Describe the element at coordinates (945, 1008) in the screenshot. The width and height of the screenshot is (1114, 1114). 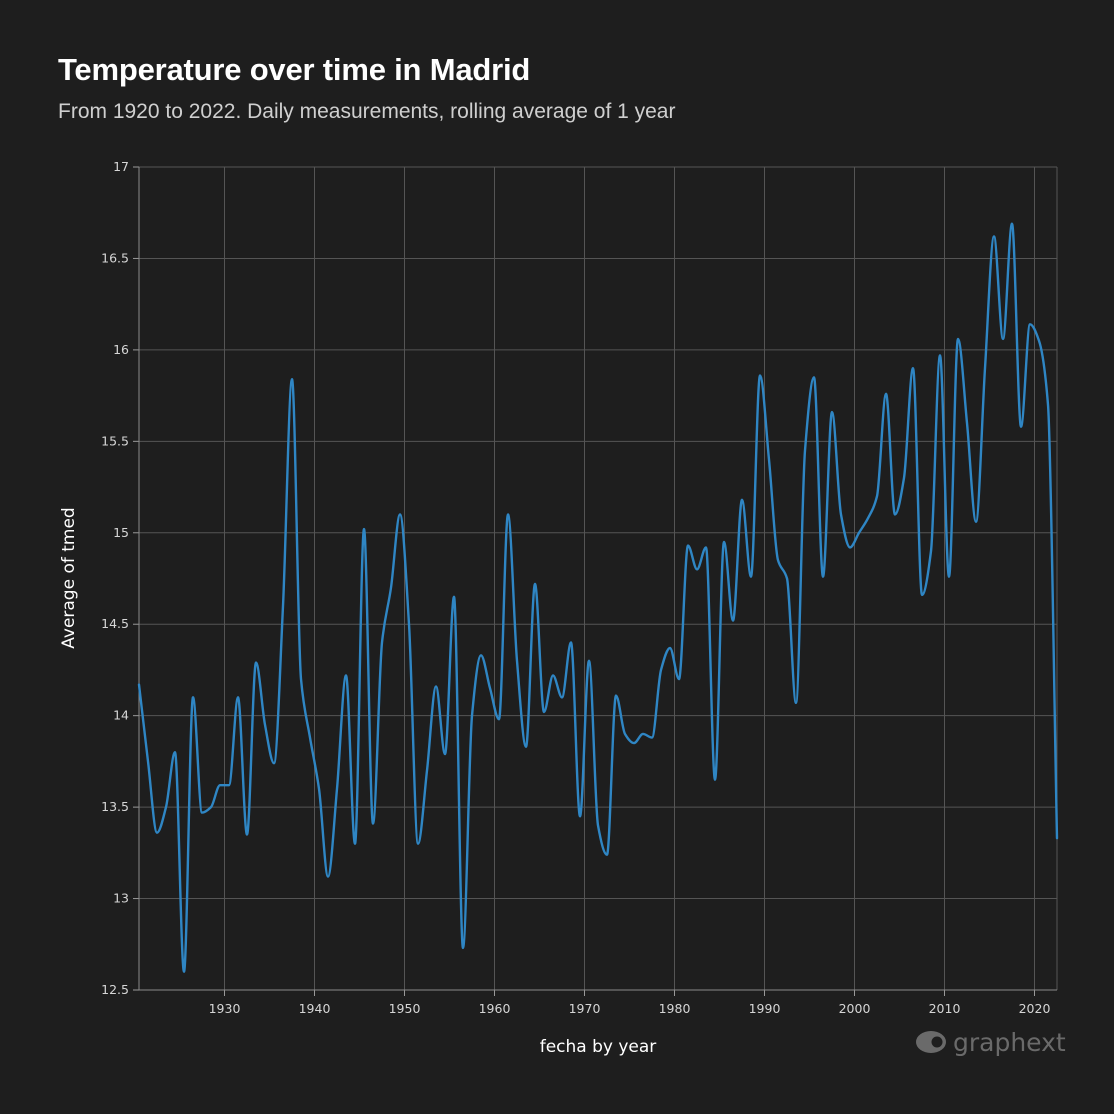
I see `x-tick-label: 2010` at that location.